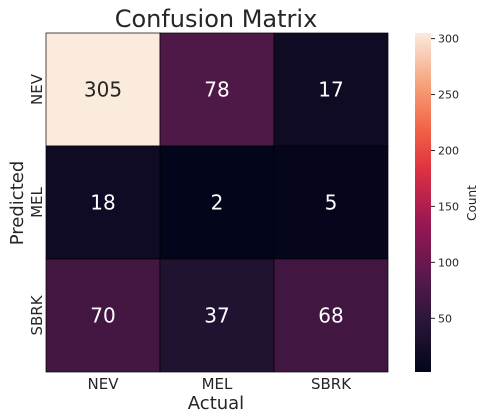 The width and height of the screenshot is (487, 420). Describe the element at coordinates (448, 150) in the screenshot. I see `colorbar-tick-label: 200` at that location.